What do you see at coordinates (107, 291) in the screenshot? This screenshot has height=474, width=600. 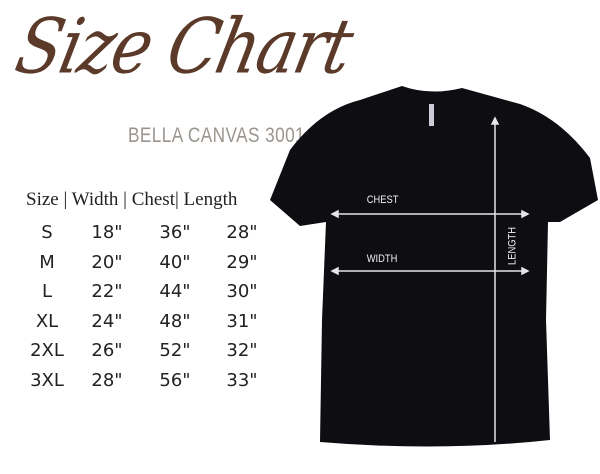 I see `cell-width: 22"` at bounding box center [107, 291].